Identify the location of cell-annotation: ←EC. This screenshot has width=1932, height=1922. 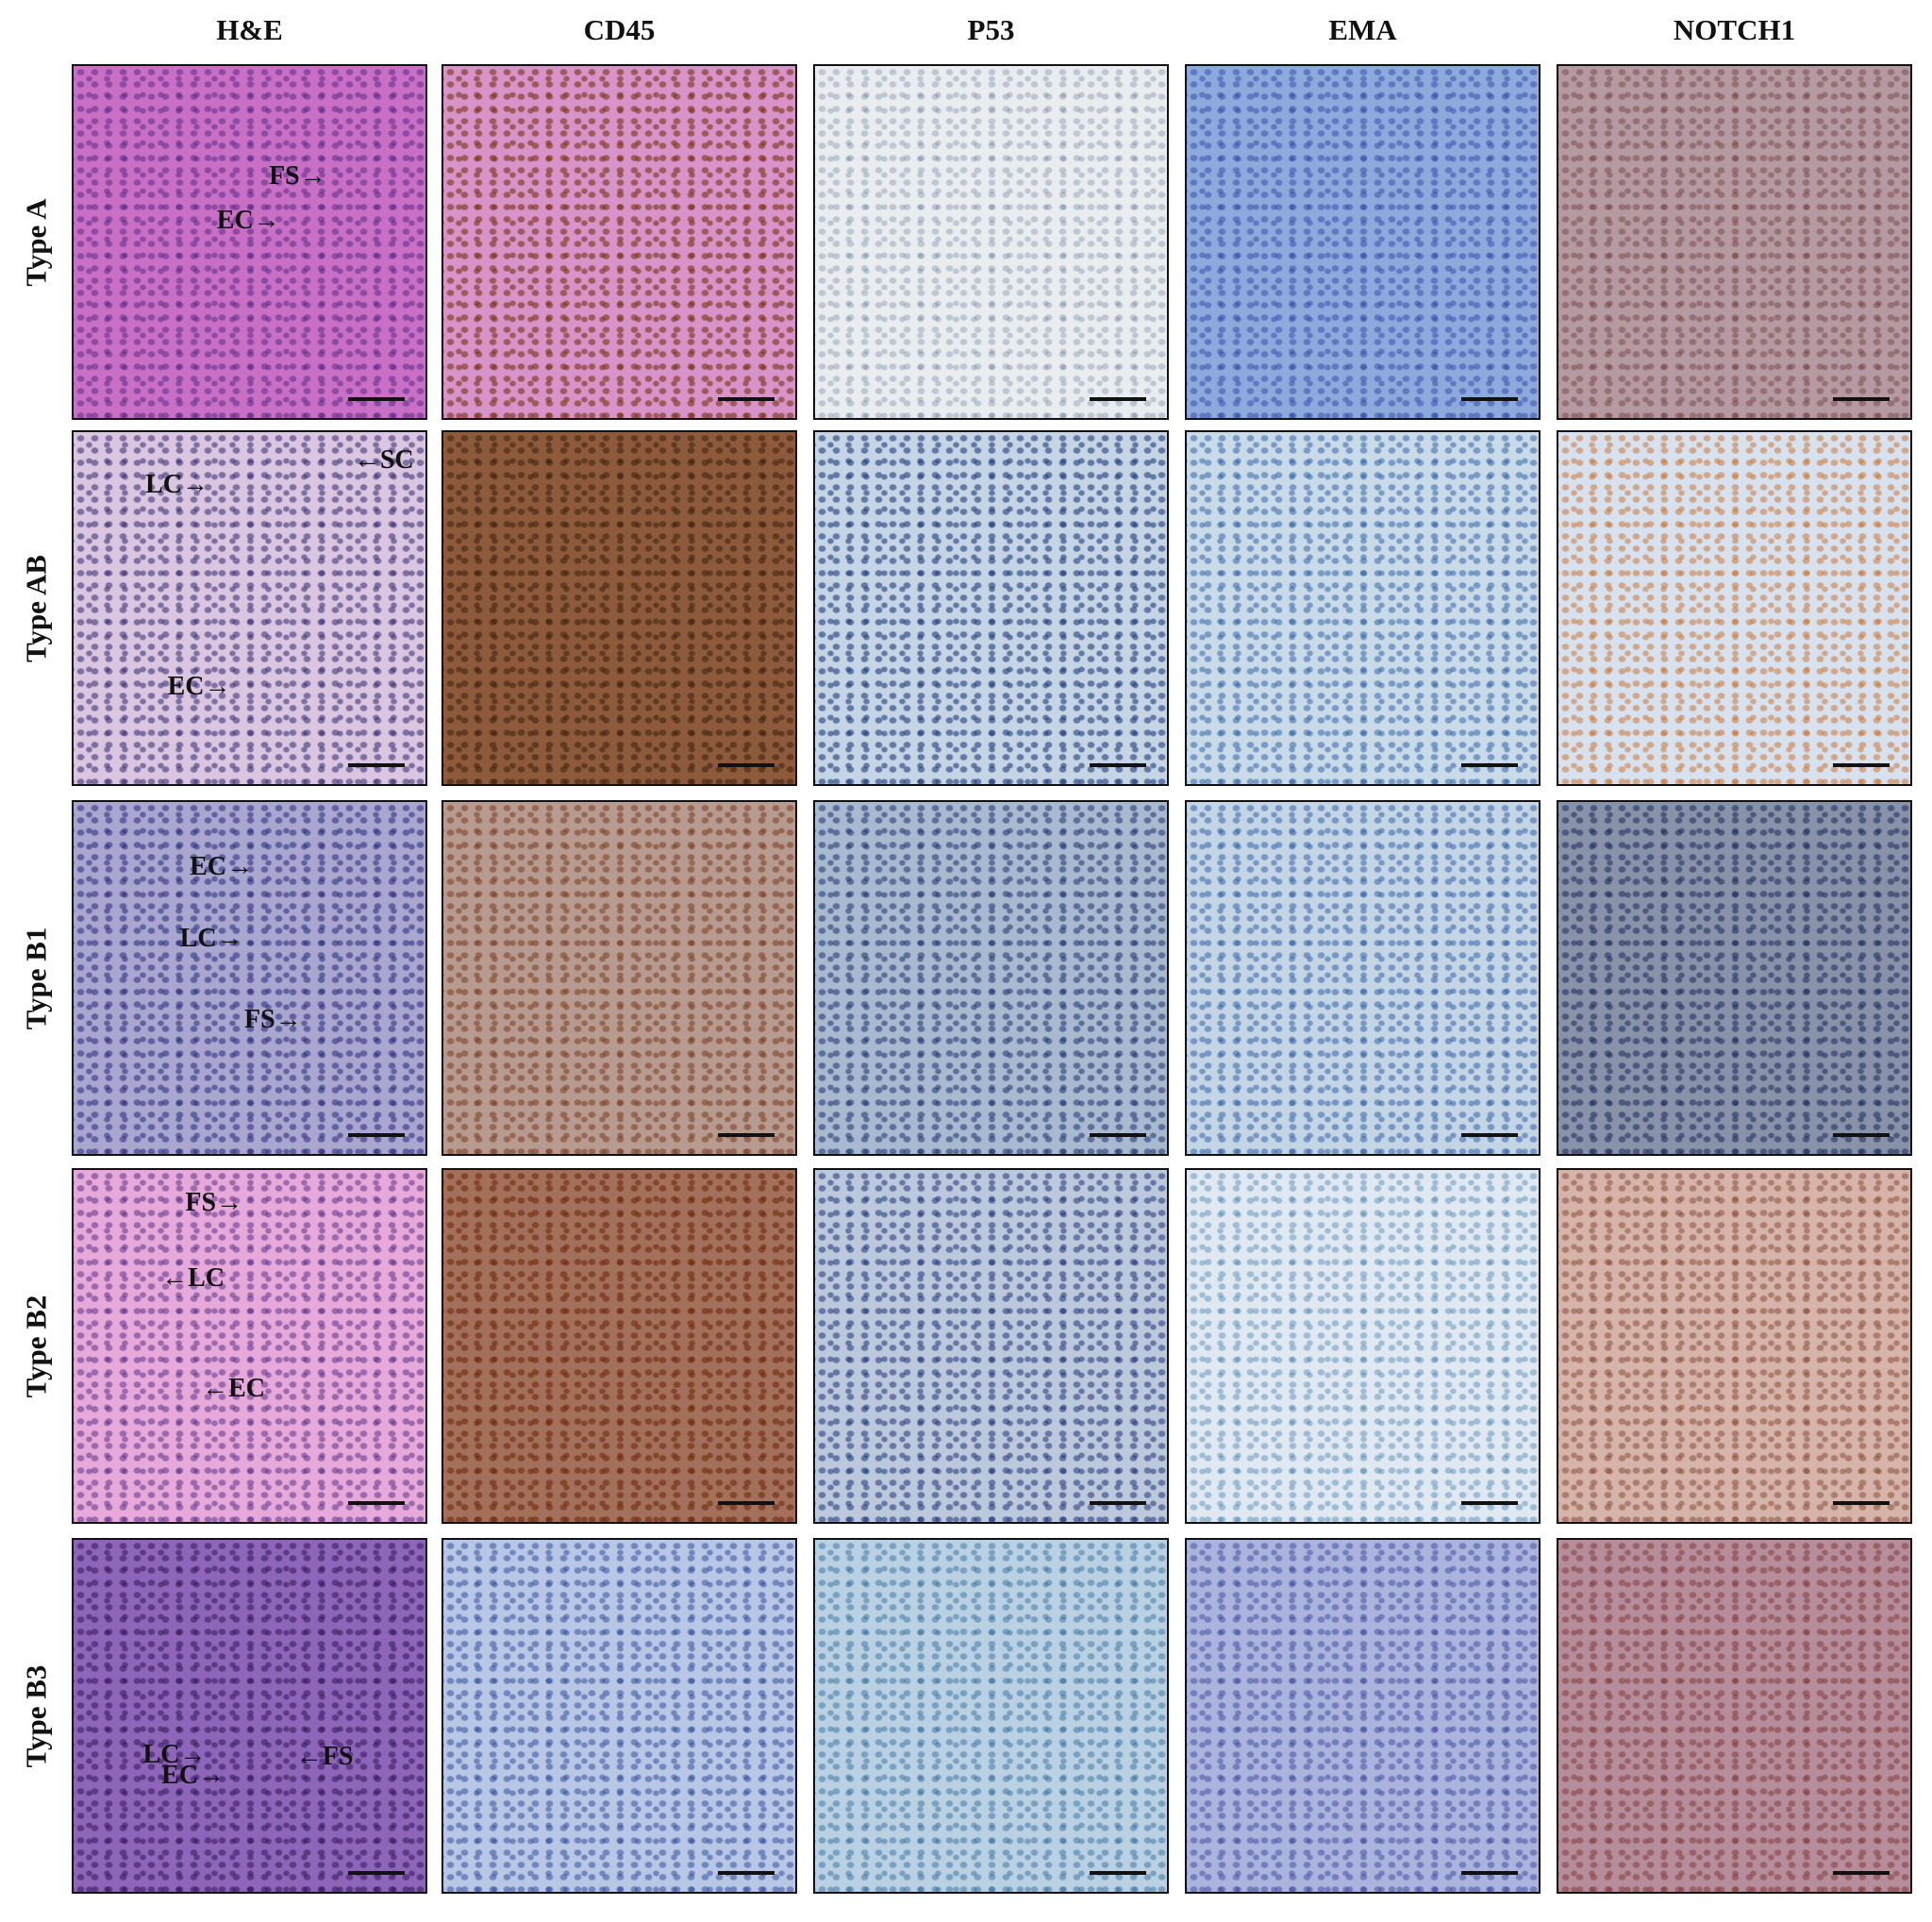
(234, 1389).